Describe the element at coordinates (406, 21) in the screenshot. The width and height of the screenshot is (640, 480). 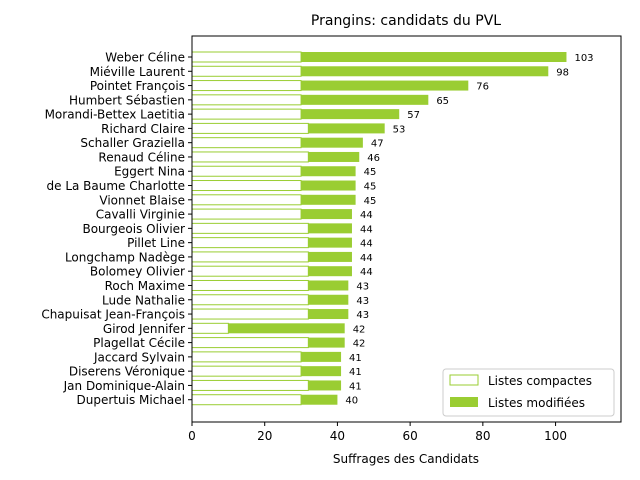
I see `chart-title: Prangins: candidats du PVL` at that location.